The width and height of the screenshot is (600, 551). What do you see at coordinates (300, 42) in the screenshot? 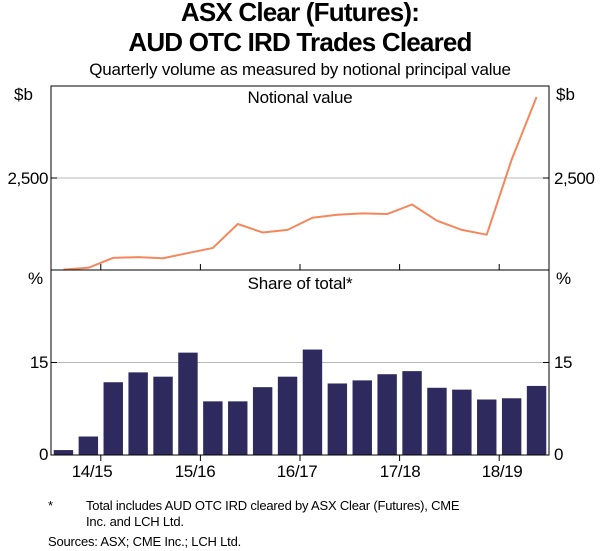
I see `chart-title-line-2: AUD OTC IRD Trades Cleared` at bounding box center [300, 42].